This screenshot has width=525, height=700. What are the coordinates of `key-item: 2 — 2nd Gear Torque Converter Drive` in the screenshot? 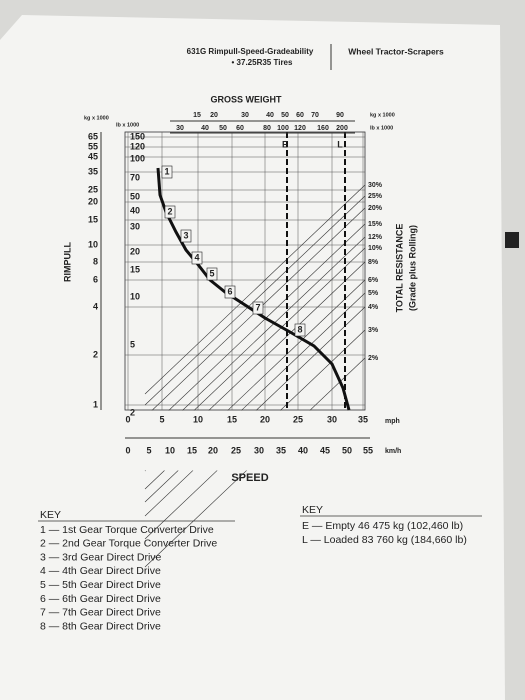 It's located at (128, 544).